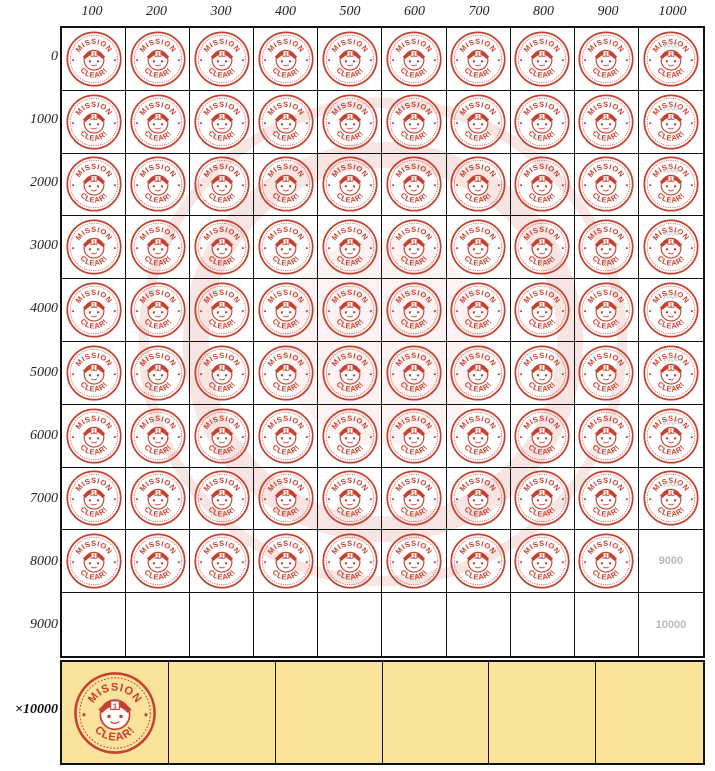  I want to click on stamp-cell: 10000, so click(671, 624).